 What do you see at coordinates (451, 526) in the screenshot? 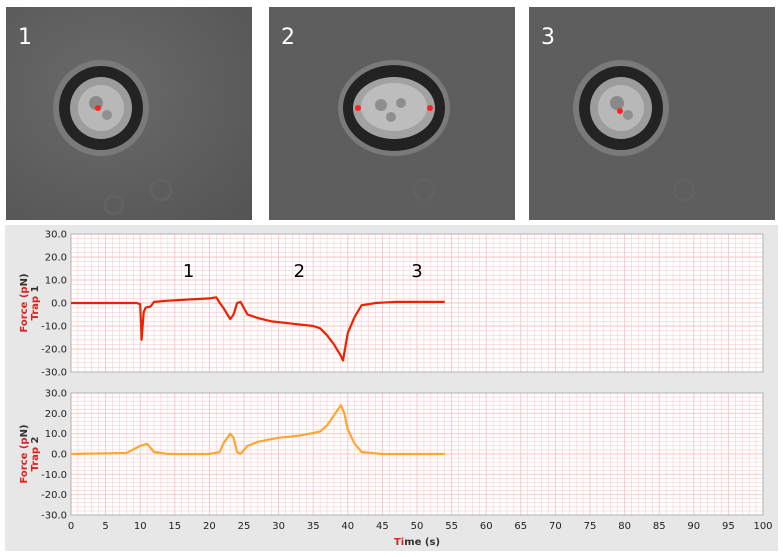
I see `x-tick-label: 55` at bounding box center [451, 526].